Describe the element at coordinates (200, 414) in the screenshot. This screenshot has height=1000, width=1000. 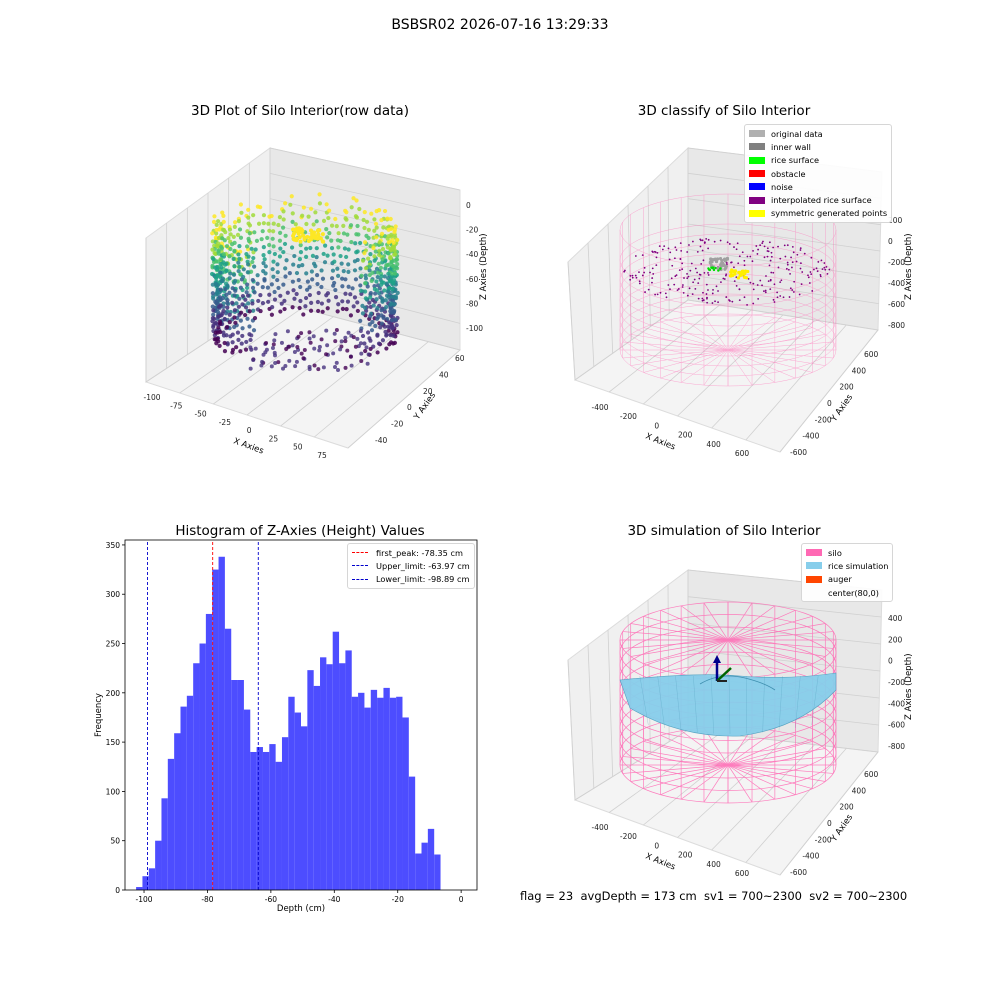
I see `p1-x-tick-2: -50` at that location.